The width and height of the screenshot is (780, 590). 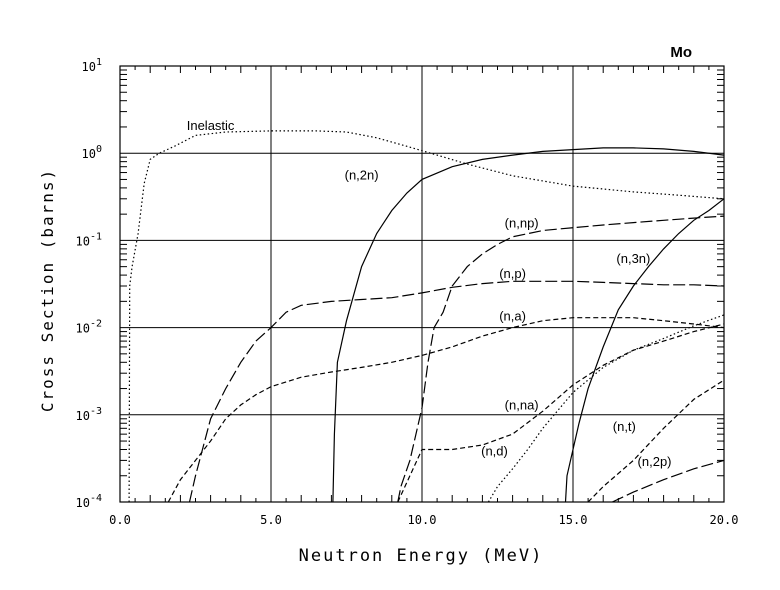 I want to click on series-label-n-na: (n,na), so click(x=522, y=405).